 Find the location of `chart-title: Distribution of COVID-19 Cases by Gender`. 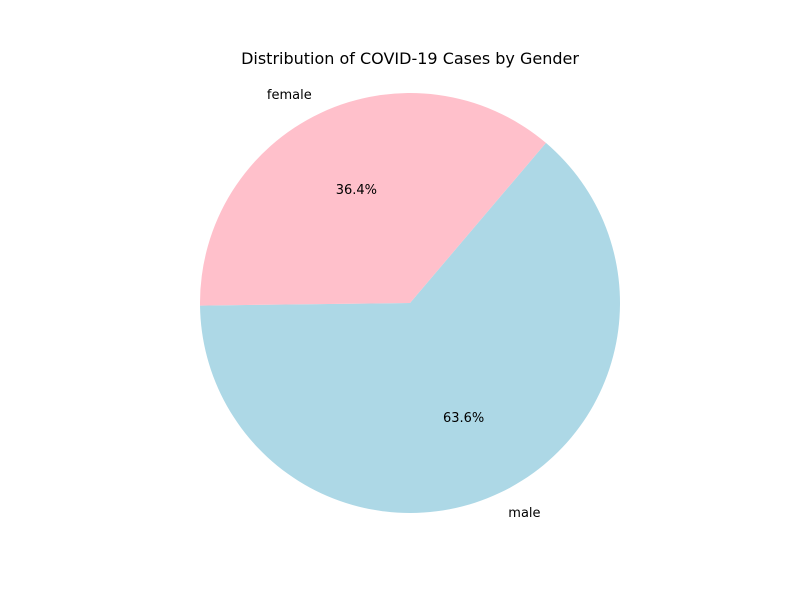

chart-title: Distribution of COVID-19 Cases by Gender is located at coordinates (410, 58).